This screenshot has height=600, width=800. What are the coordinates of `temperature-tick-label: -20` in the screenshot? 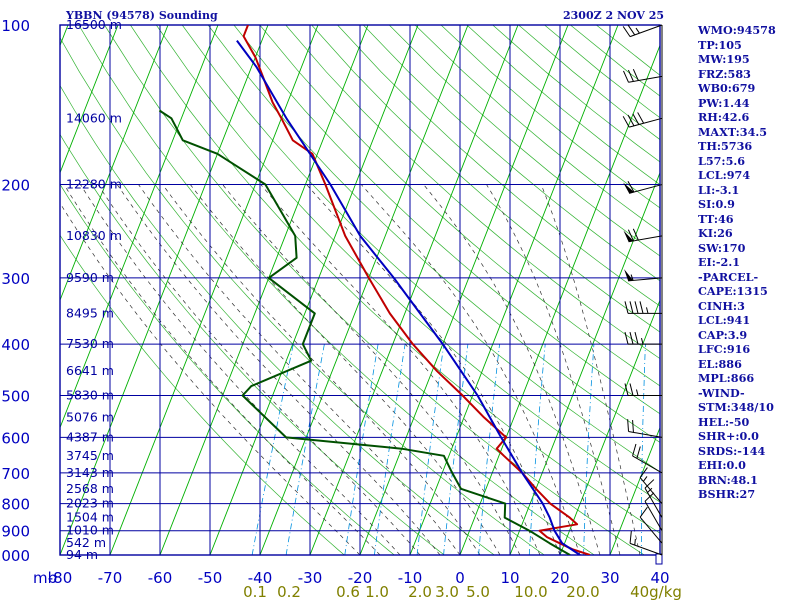 It's located at (360, 578).